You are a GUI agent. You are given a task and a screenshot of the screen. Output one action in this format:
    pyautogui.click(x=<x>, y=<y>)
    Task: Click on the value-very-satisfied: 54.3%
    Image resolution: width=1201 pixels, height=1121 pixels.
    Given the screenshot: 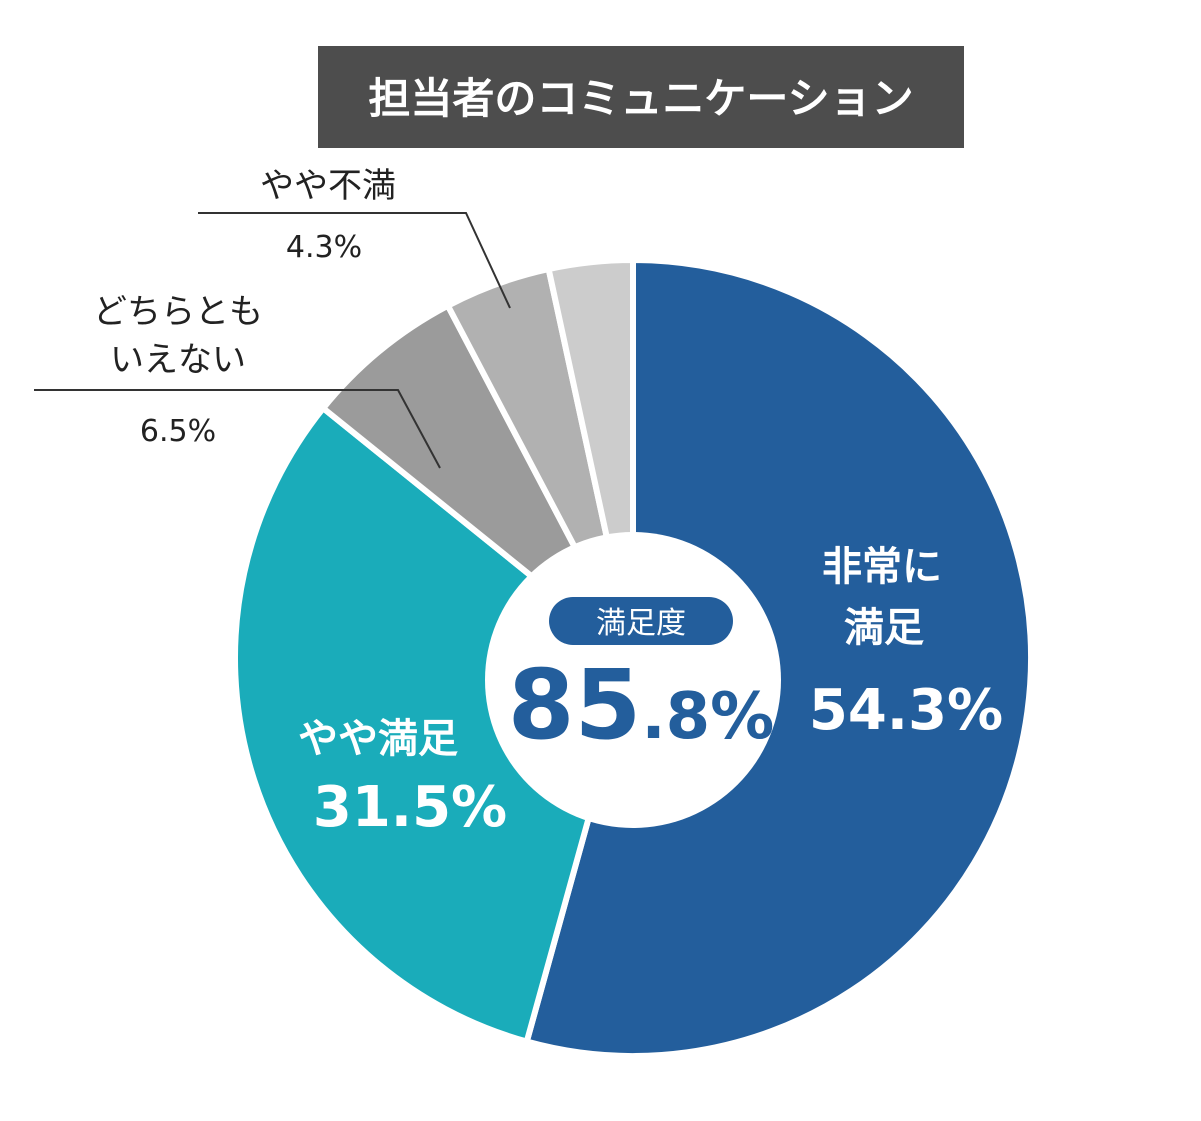 What is the action you would take?
    pyautogui.click(x=906, y=710)
    